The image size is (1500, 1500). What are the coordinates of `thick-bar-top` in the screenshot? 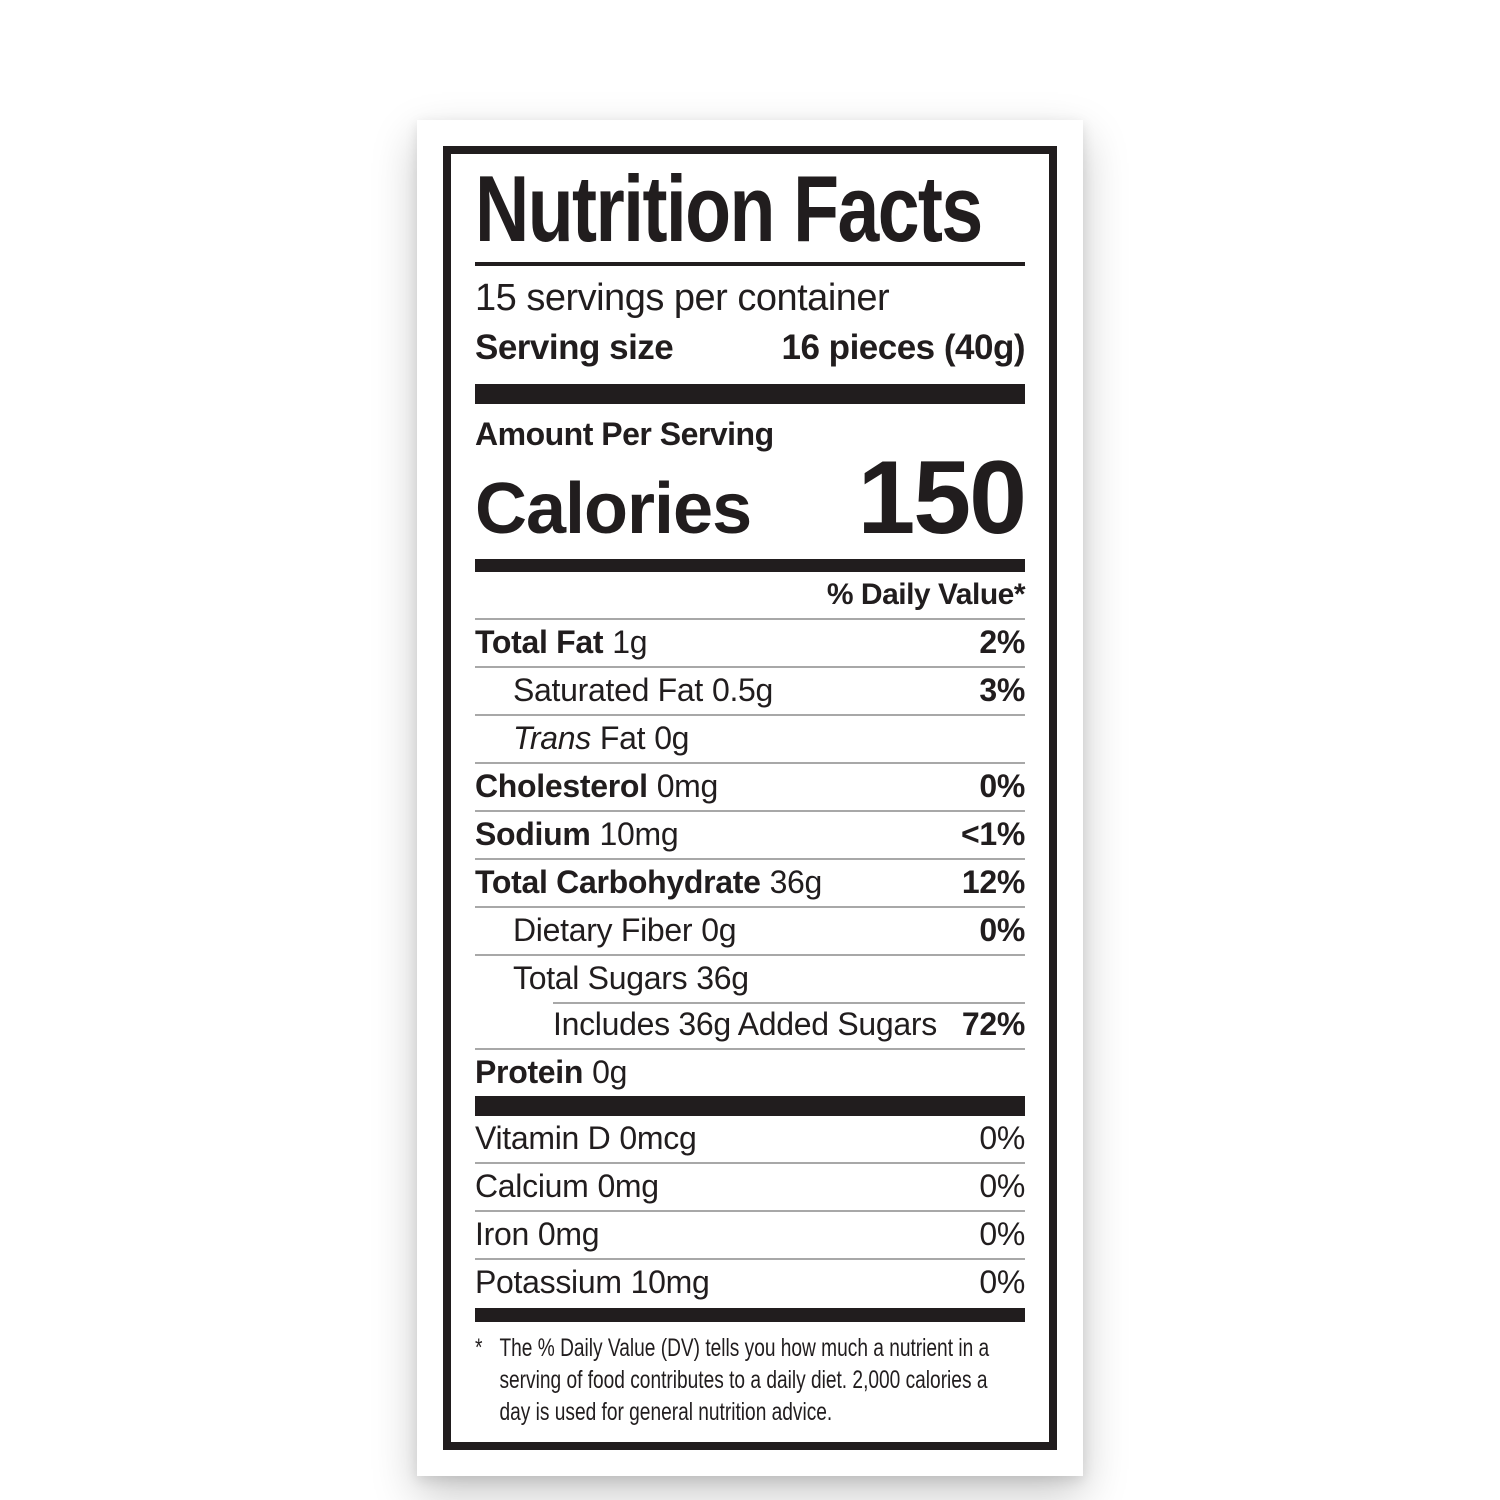 It's located at (750, 394).